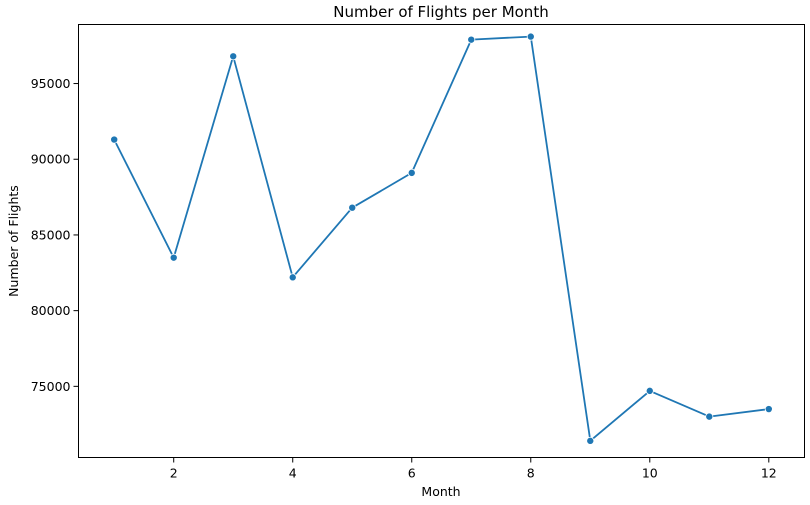  I want to click on y-tick-label: 95000, so click(51, 83).